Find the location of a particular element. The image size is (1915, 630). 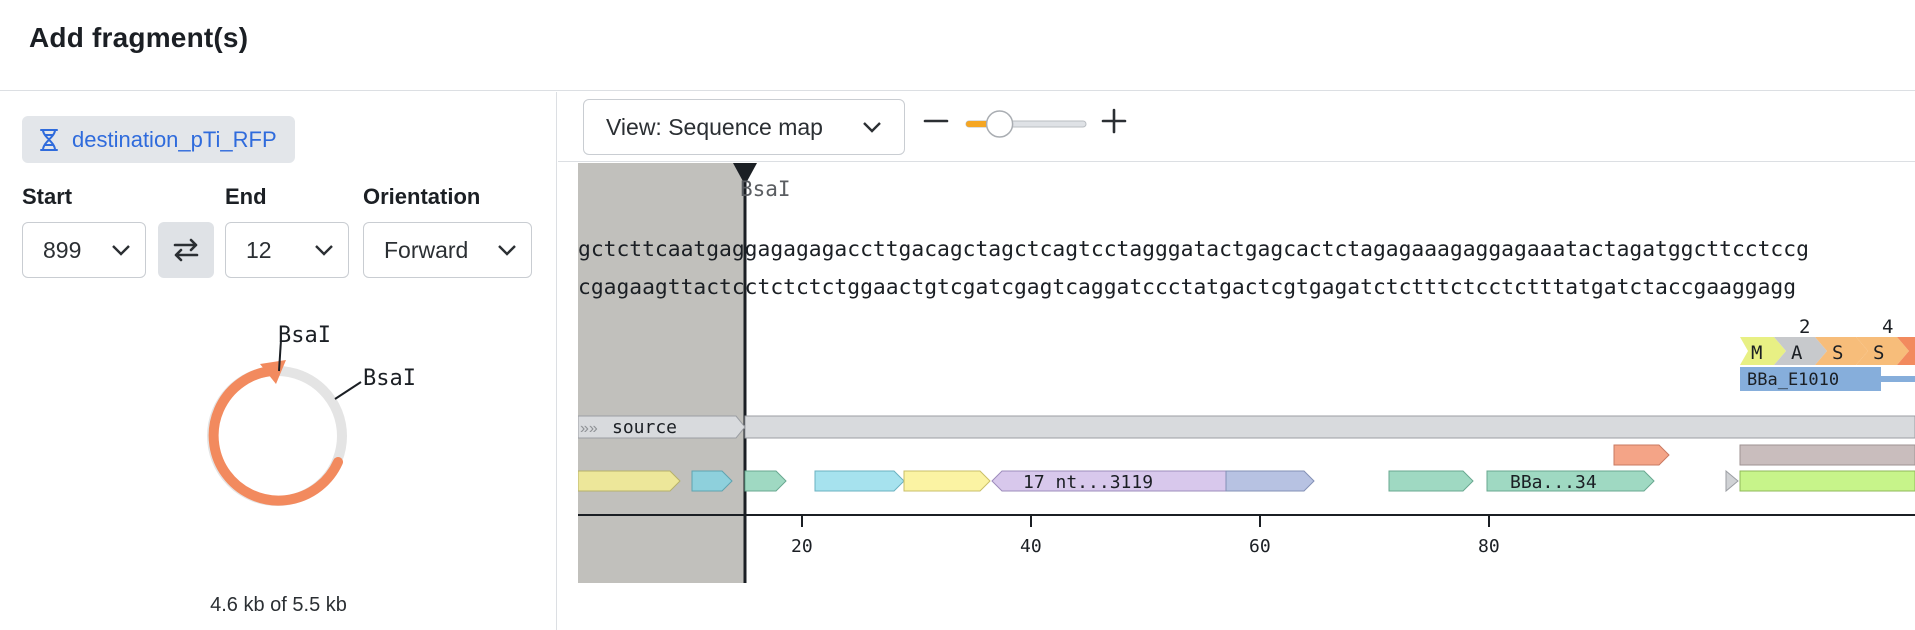

feature-grey-tri is located at coordinates (1732, 481).